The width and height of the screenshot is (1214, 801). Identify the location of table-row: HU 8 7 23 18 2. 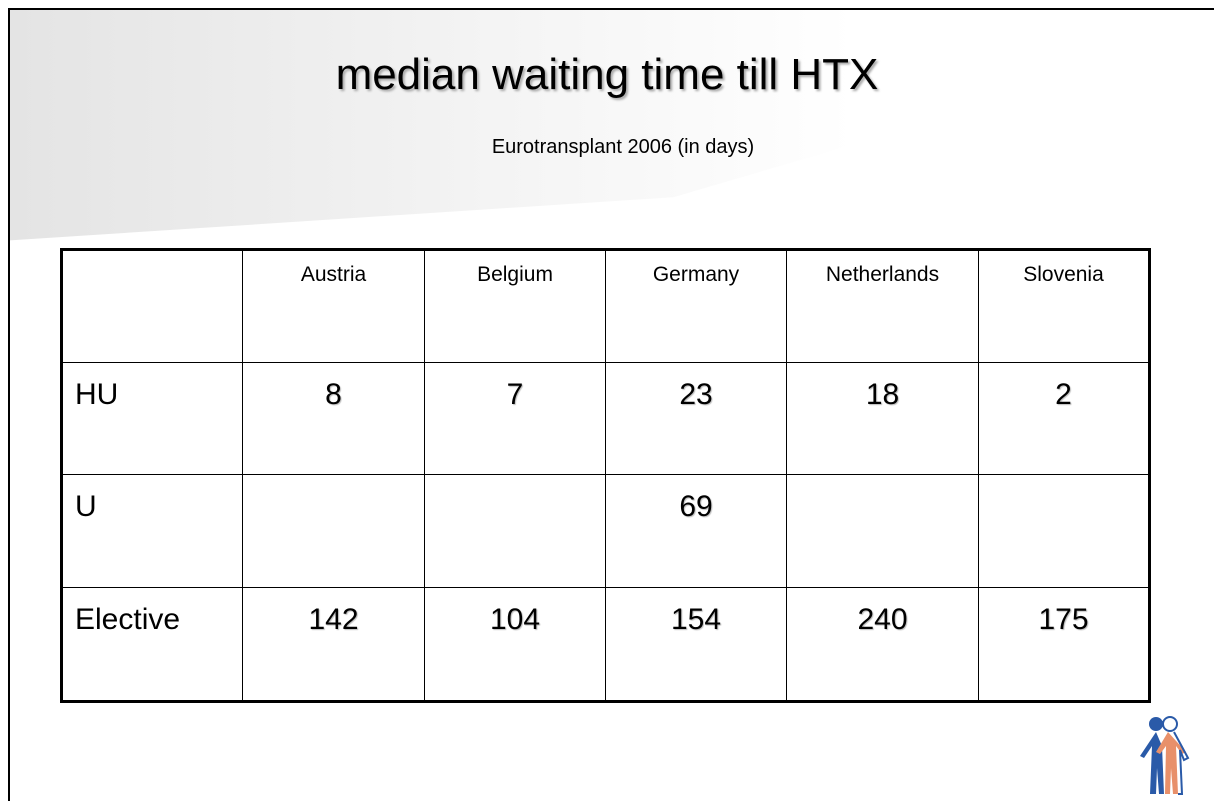
(605, 418).